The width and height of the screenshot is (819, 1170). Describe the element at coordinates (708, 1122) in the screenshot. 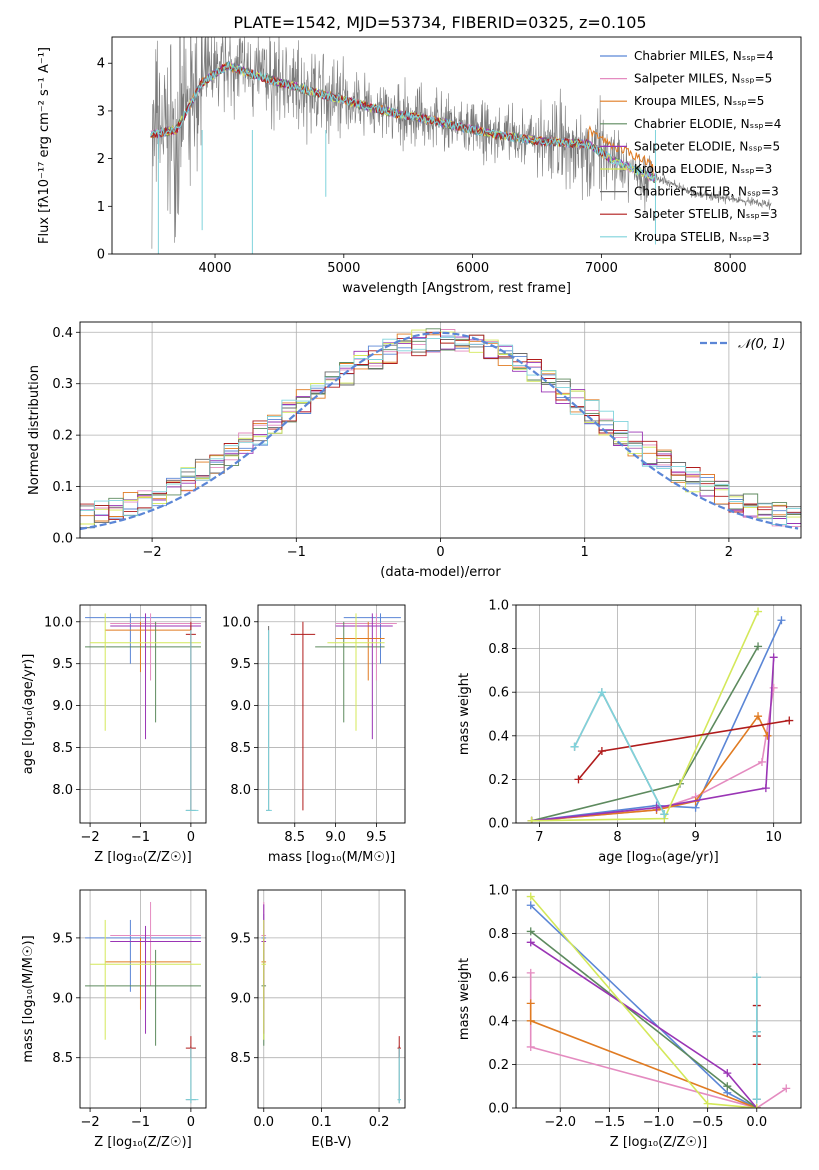

I see `x-tick-label: −0.5` at that location.